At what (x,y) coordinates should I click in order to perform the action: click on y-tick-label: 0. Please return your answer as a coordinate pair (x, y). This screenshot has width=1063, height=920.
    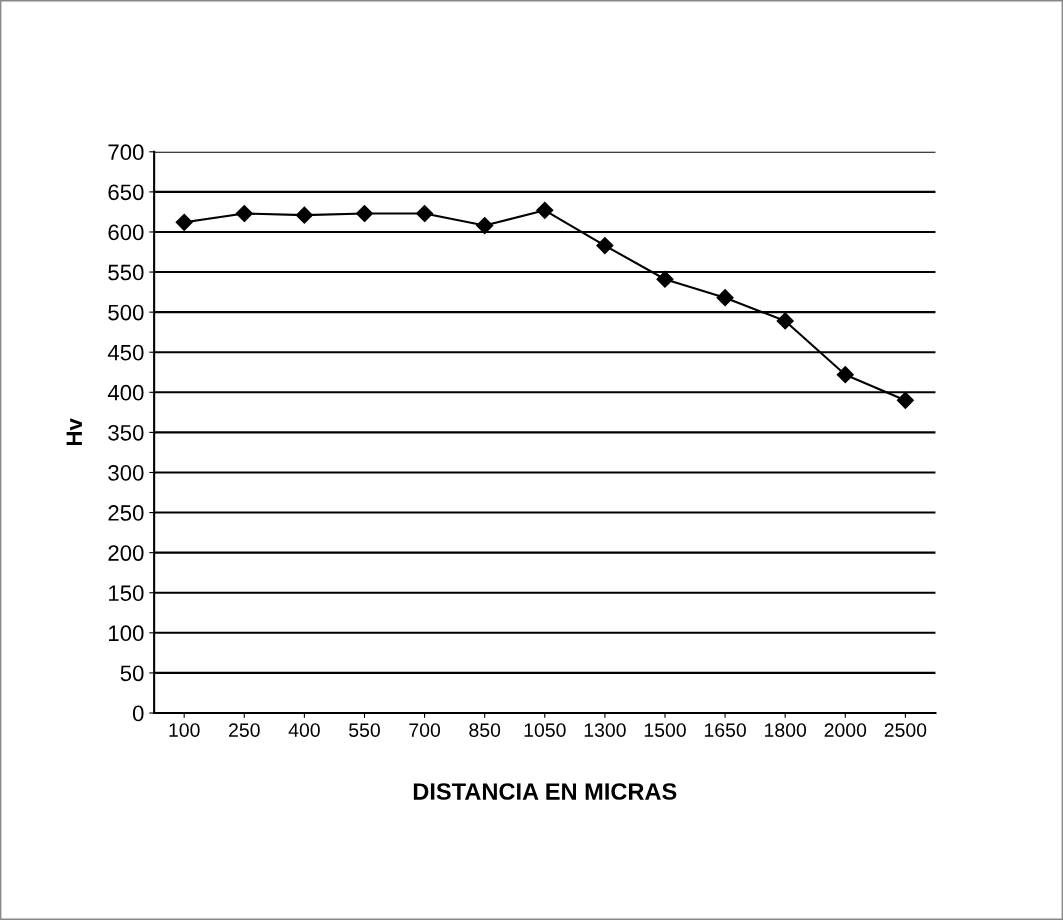
    Looking at the image, I should click on (138, 713).